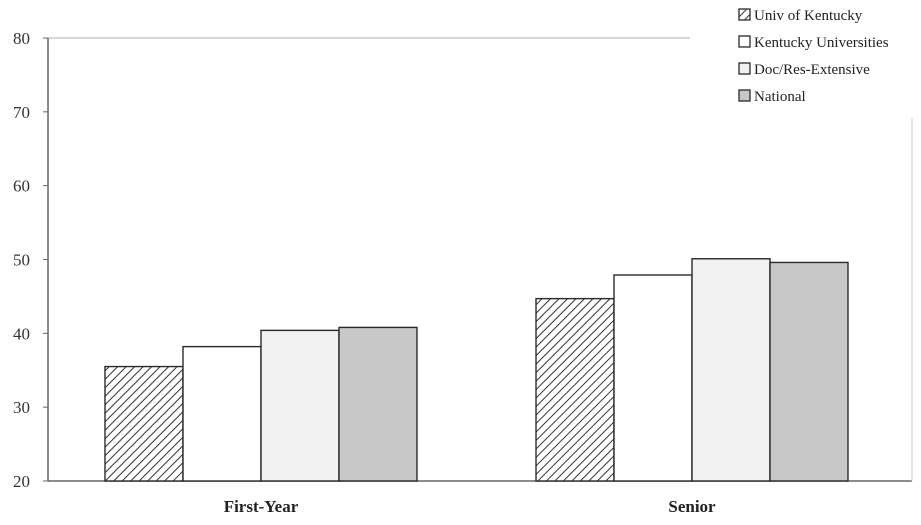  Describe the element at coordinates (222, 413) in the screenshot. I see `bar-kentucky-universities-first-year` at that location.